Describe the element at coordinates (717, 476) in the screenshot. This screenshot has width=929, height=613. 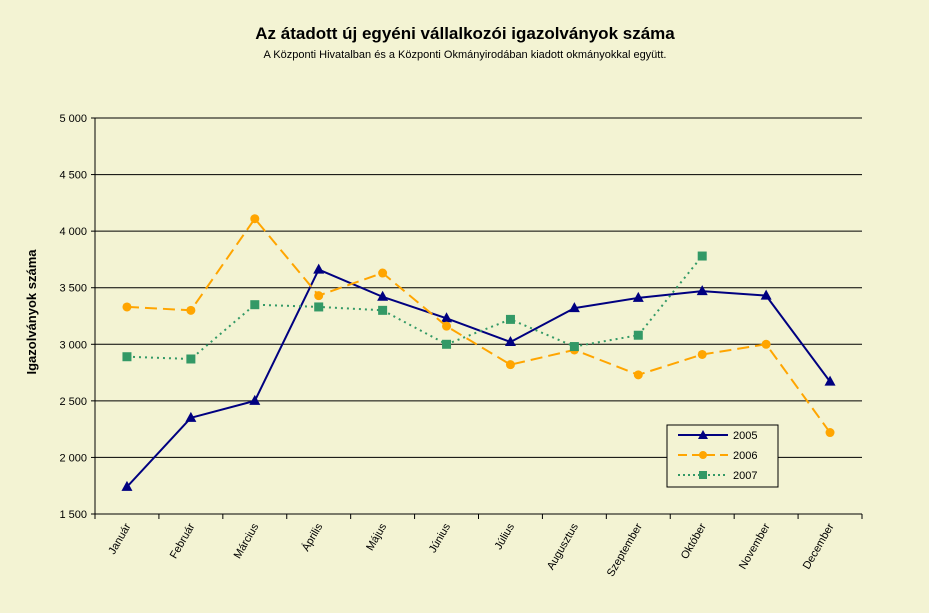
I see `legend-entry-2007: 2007` at that location.